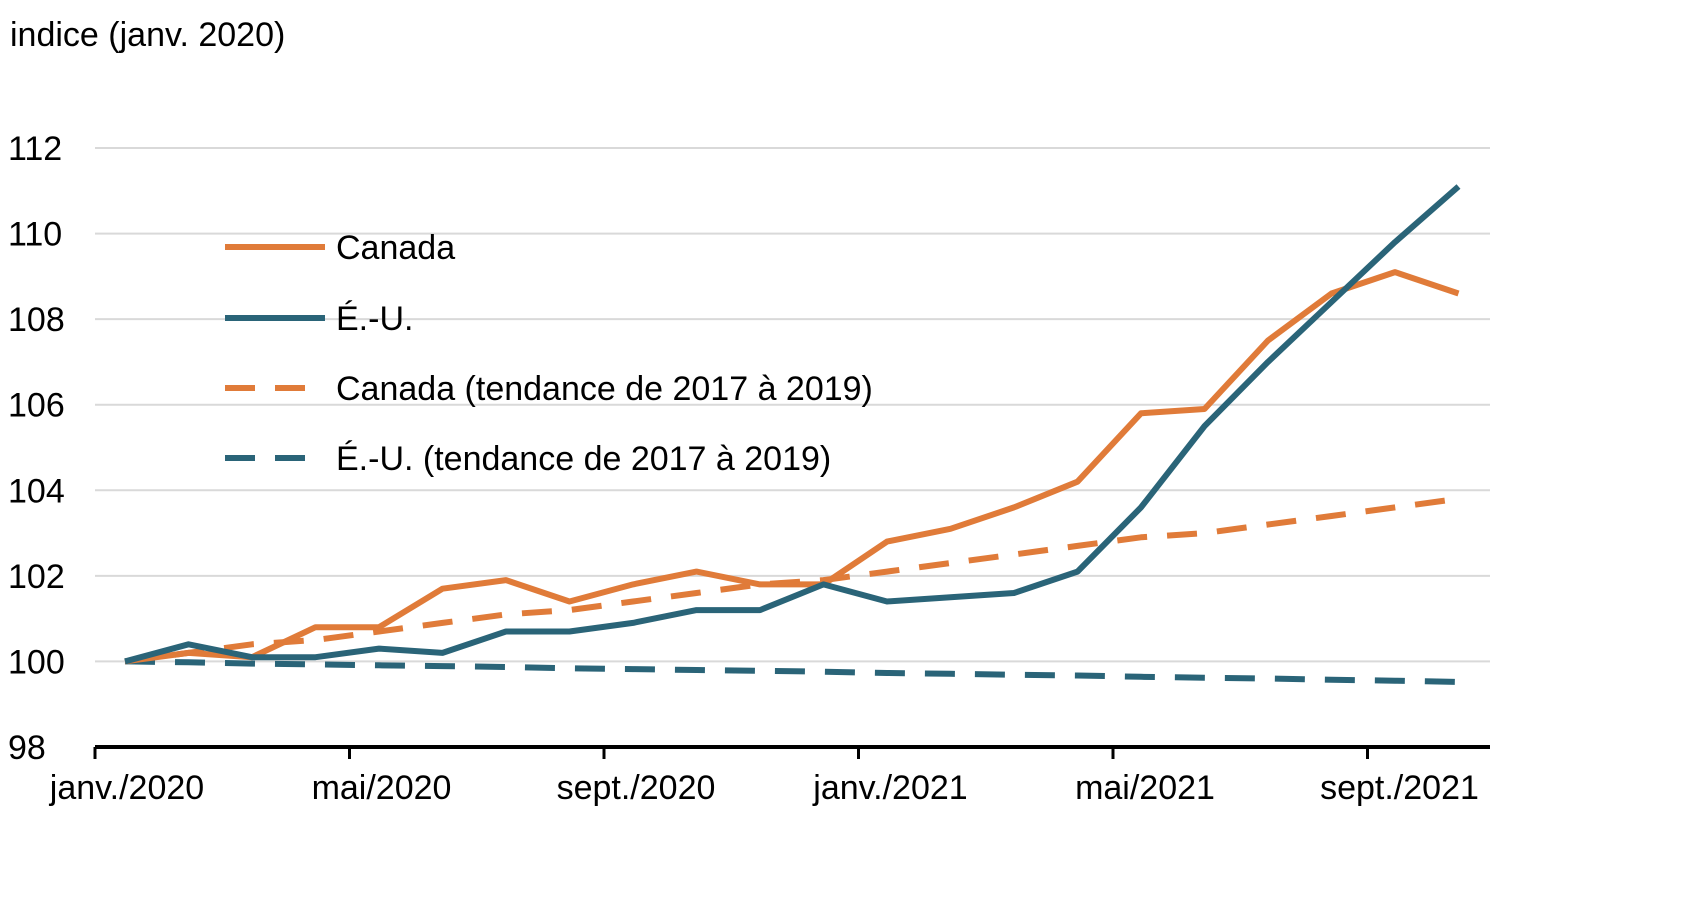 This screenshot has height=900, width=1684. I want to click on legend-label: Canada, so click(395, 248).